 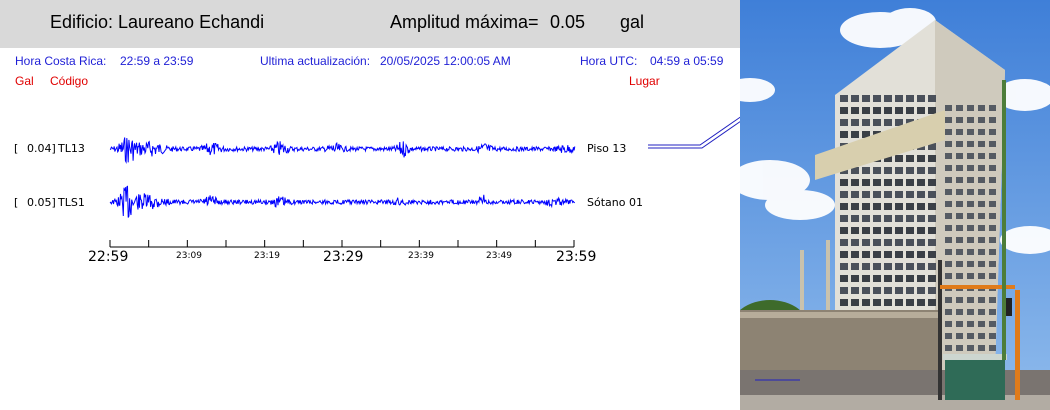 I want to click on tick-label-minor-1: 23:09, so click(x=189, y=256).